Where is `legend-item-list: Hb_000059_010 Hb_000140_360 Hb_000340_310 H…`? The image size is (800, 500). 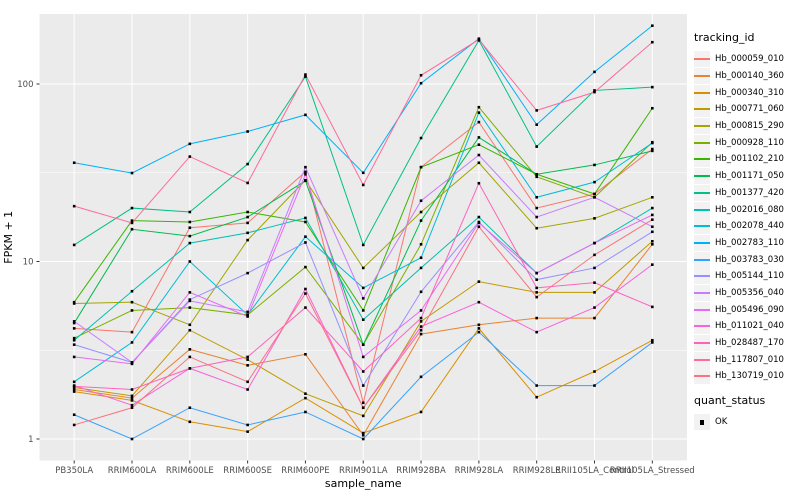
legend-item-list: Hb_000059_010 Hb_000140_360 Hb_000340_310 H… is located at coordinates (746, 218).